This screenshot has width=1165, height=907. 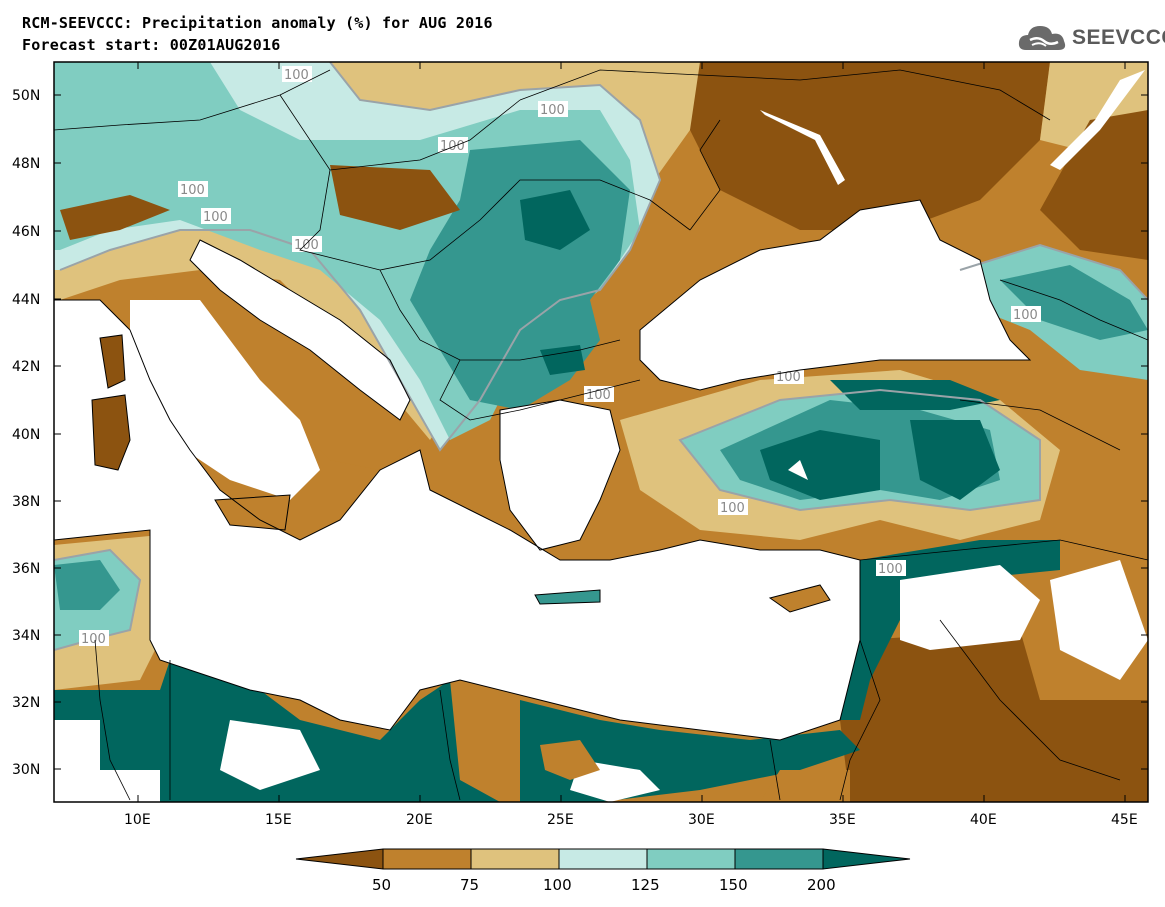 I want to click on lat-label: 32N, so click(x=26, y=703).